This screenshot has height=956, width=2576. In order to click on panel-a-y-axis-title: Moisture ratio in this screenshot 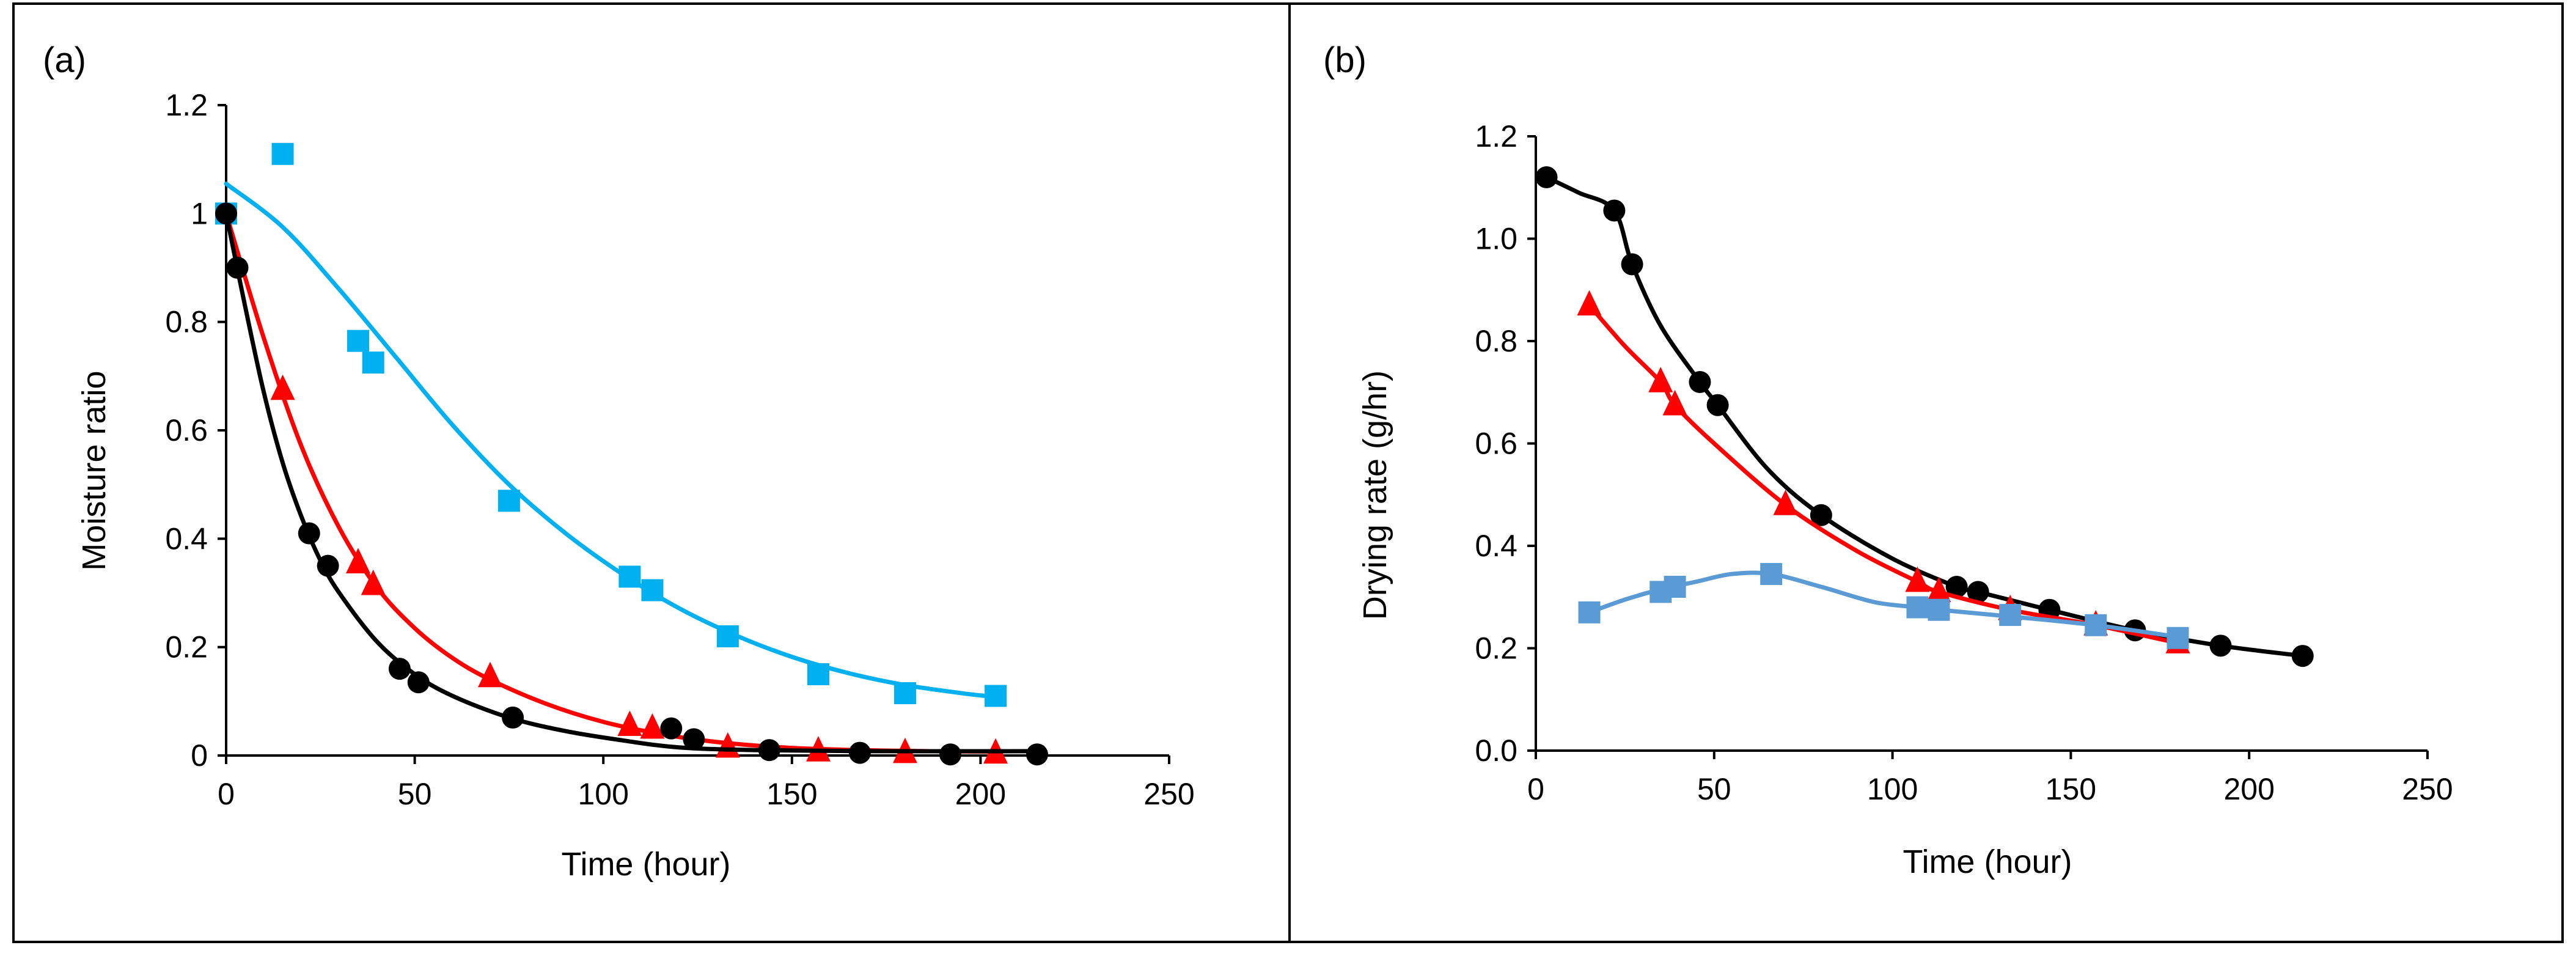, I will do `click(94, 470)`.